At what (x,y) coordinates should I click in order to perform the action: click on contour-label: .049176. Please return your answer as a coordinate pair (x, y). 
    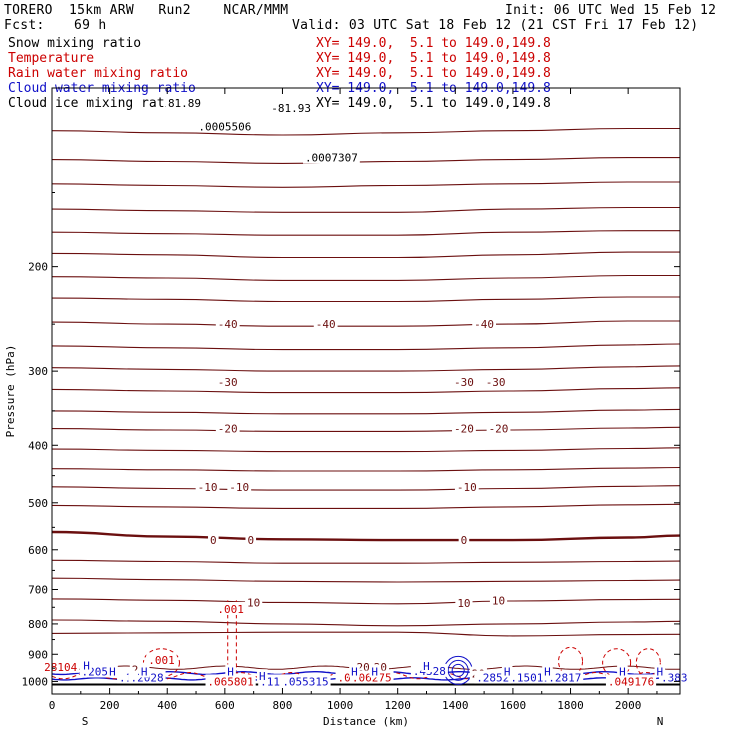
    Looking at the image, I should click on (631, 681).